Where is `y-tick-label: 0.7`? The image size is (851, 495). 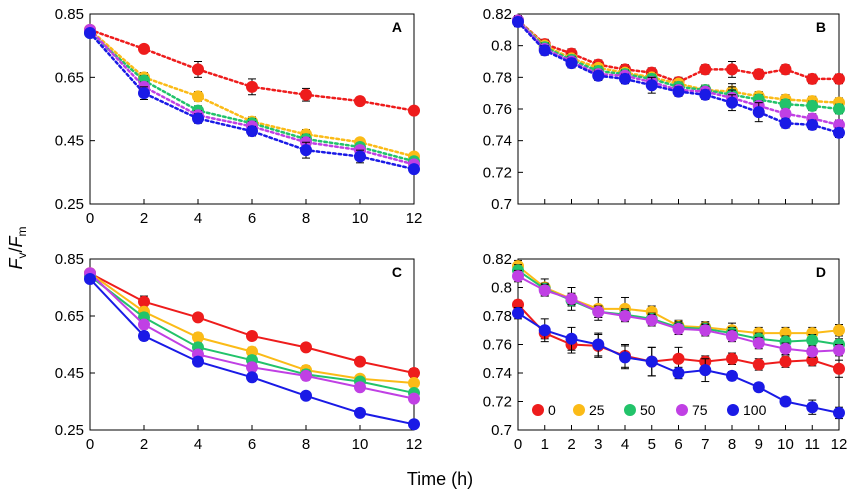 y-tick-label: 0.7 is located at coordinates (501, 430).